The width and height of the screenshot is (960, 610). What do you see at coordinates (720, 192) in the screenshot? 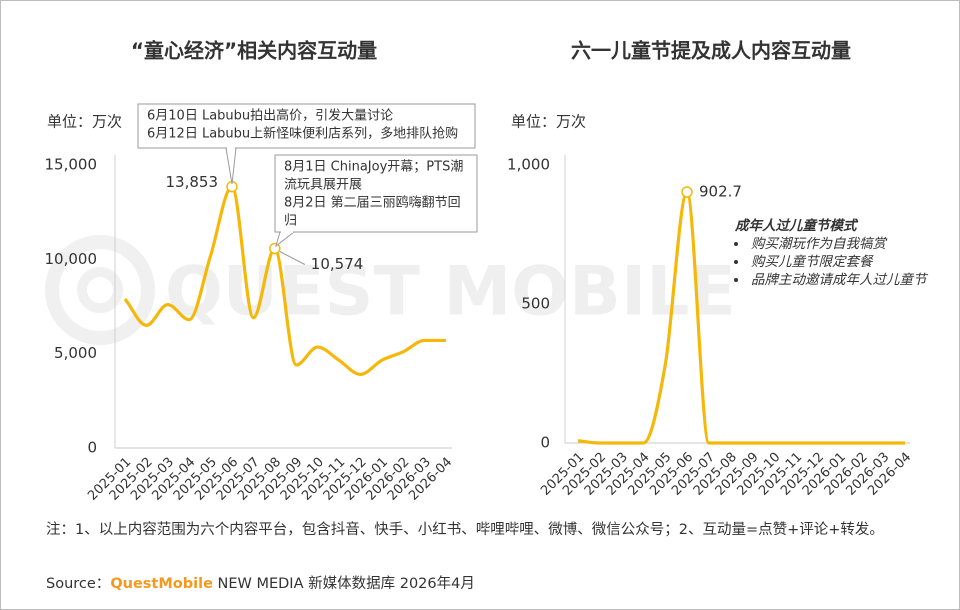
I see `value-label: 902.7` at bounding box center [720, 192].